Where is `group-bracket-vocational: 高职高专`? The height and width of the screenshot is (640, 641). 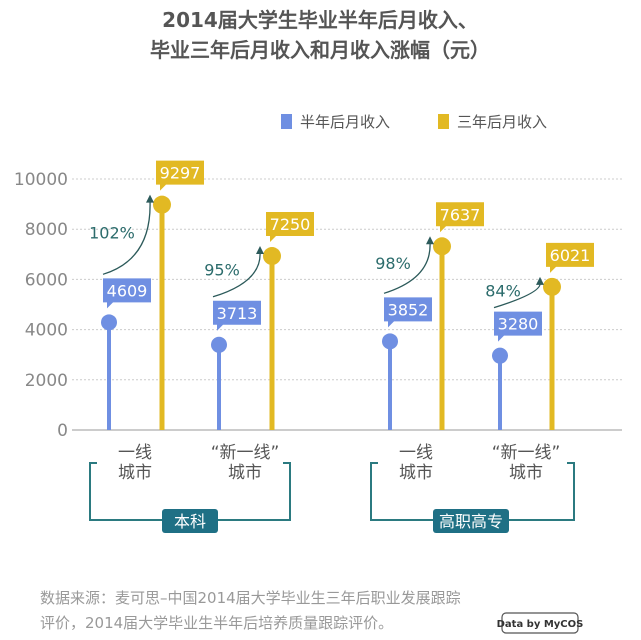
group-bracket-vocational: 高职高专 is located at coordinates (472, 497).